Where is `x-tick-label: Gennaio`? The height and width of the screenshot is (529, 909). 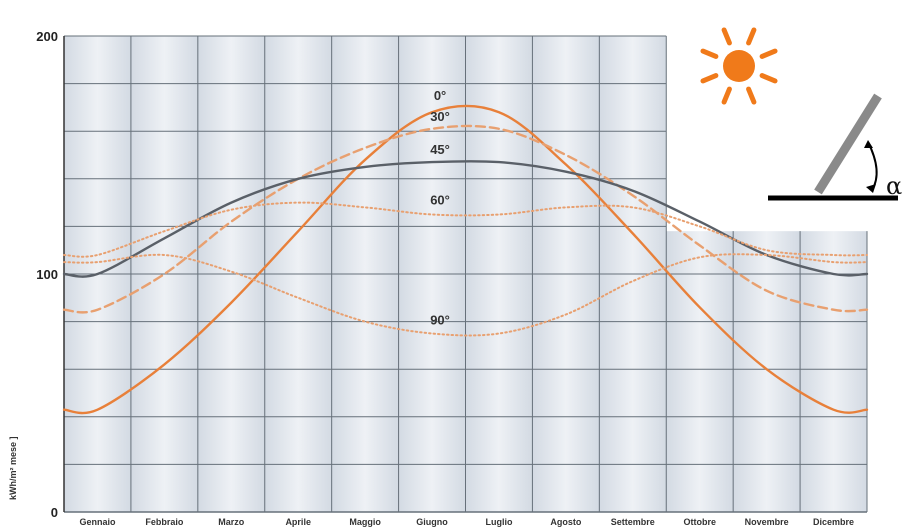 x-tick-label: Gennaio is located at coordinates (97, 522).